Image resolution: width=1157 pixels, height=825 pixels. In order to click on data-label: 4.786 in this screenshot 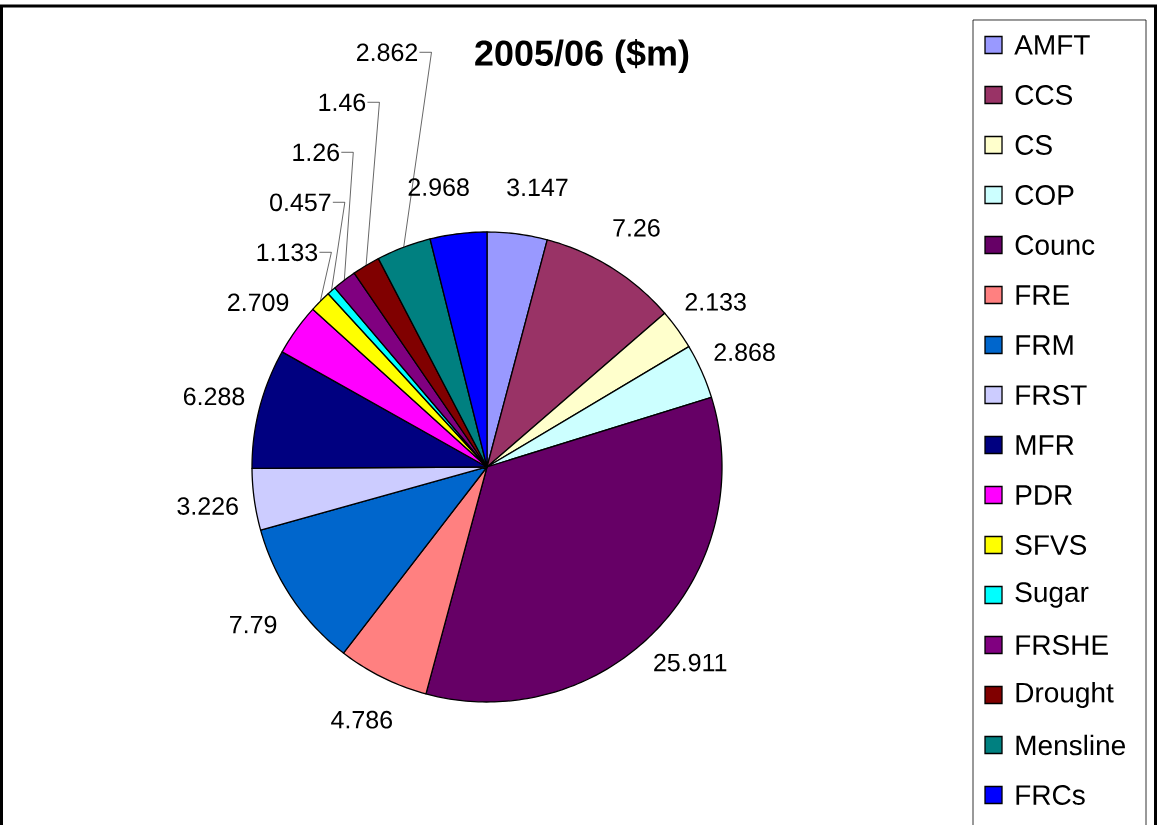, I will do `click(361, 719)`.